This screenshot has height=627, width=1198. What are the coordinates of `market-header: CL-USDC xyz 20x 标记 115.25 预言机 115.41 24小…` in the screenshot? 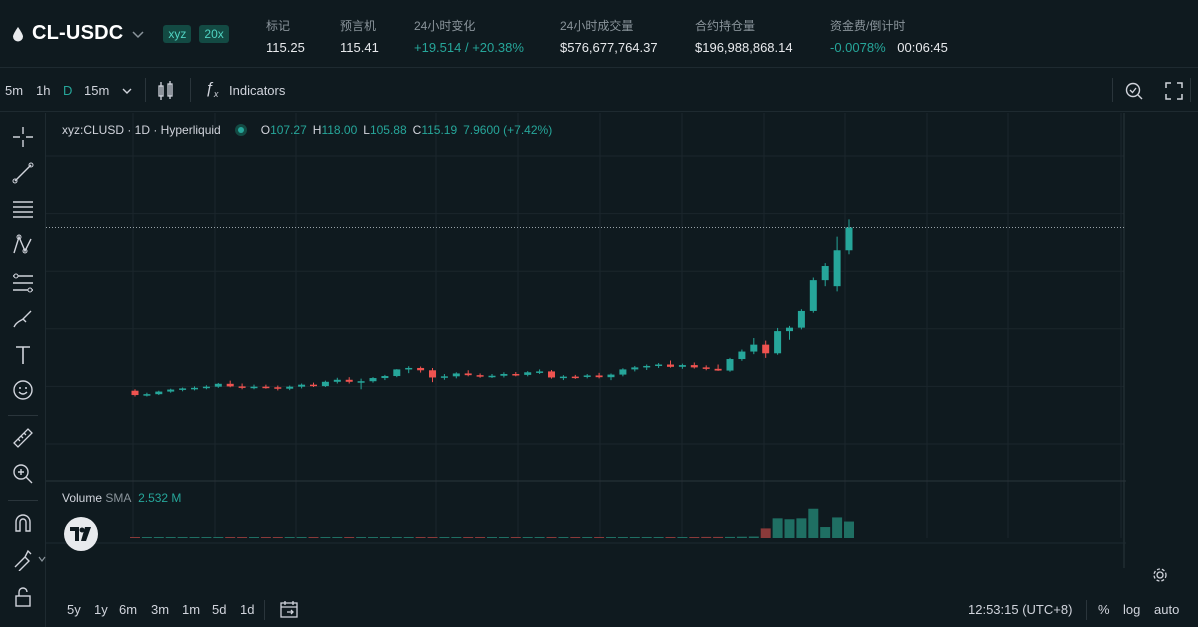 It's located at (599, 34).